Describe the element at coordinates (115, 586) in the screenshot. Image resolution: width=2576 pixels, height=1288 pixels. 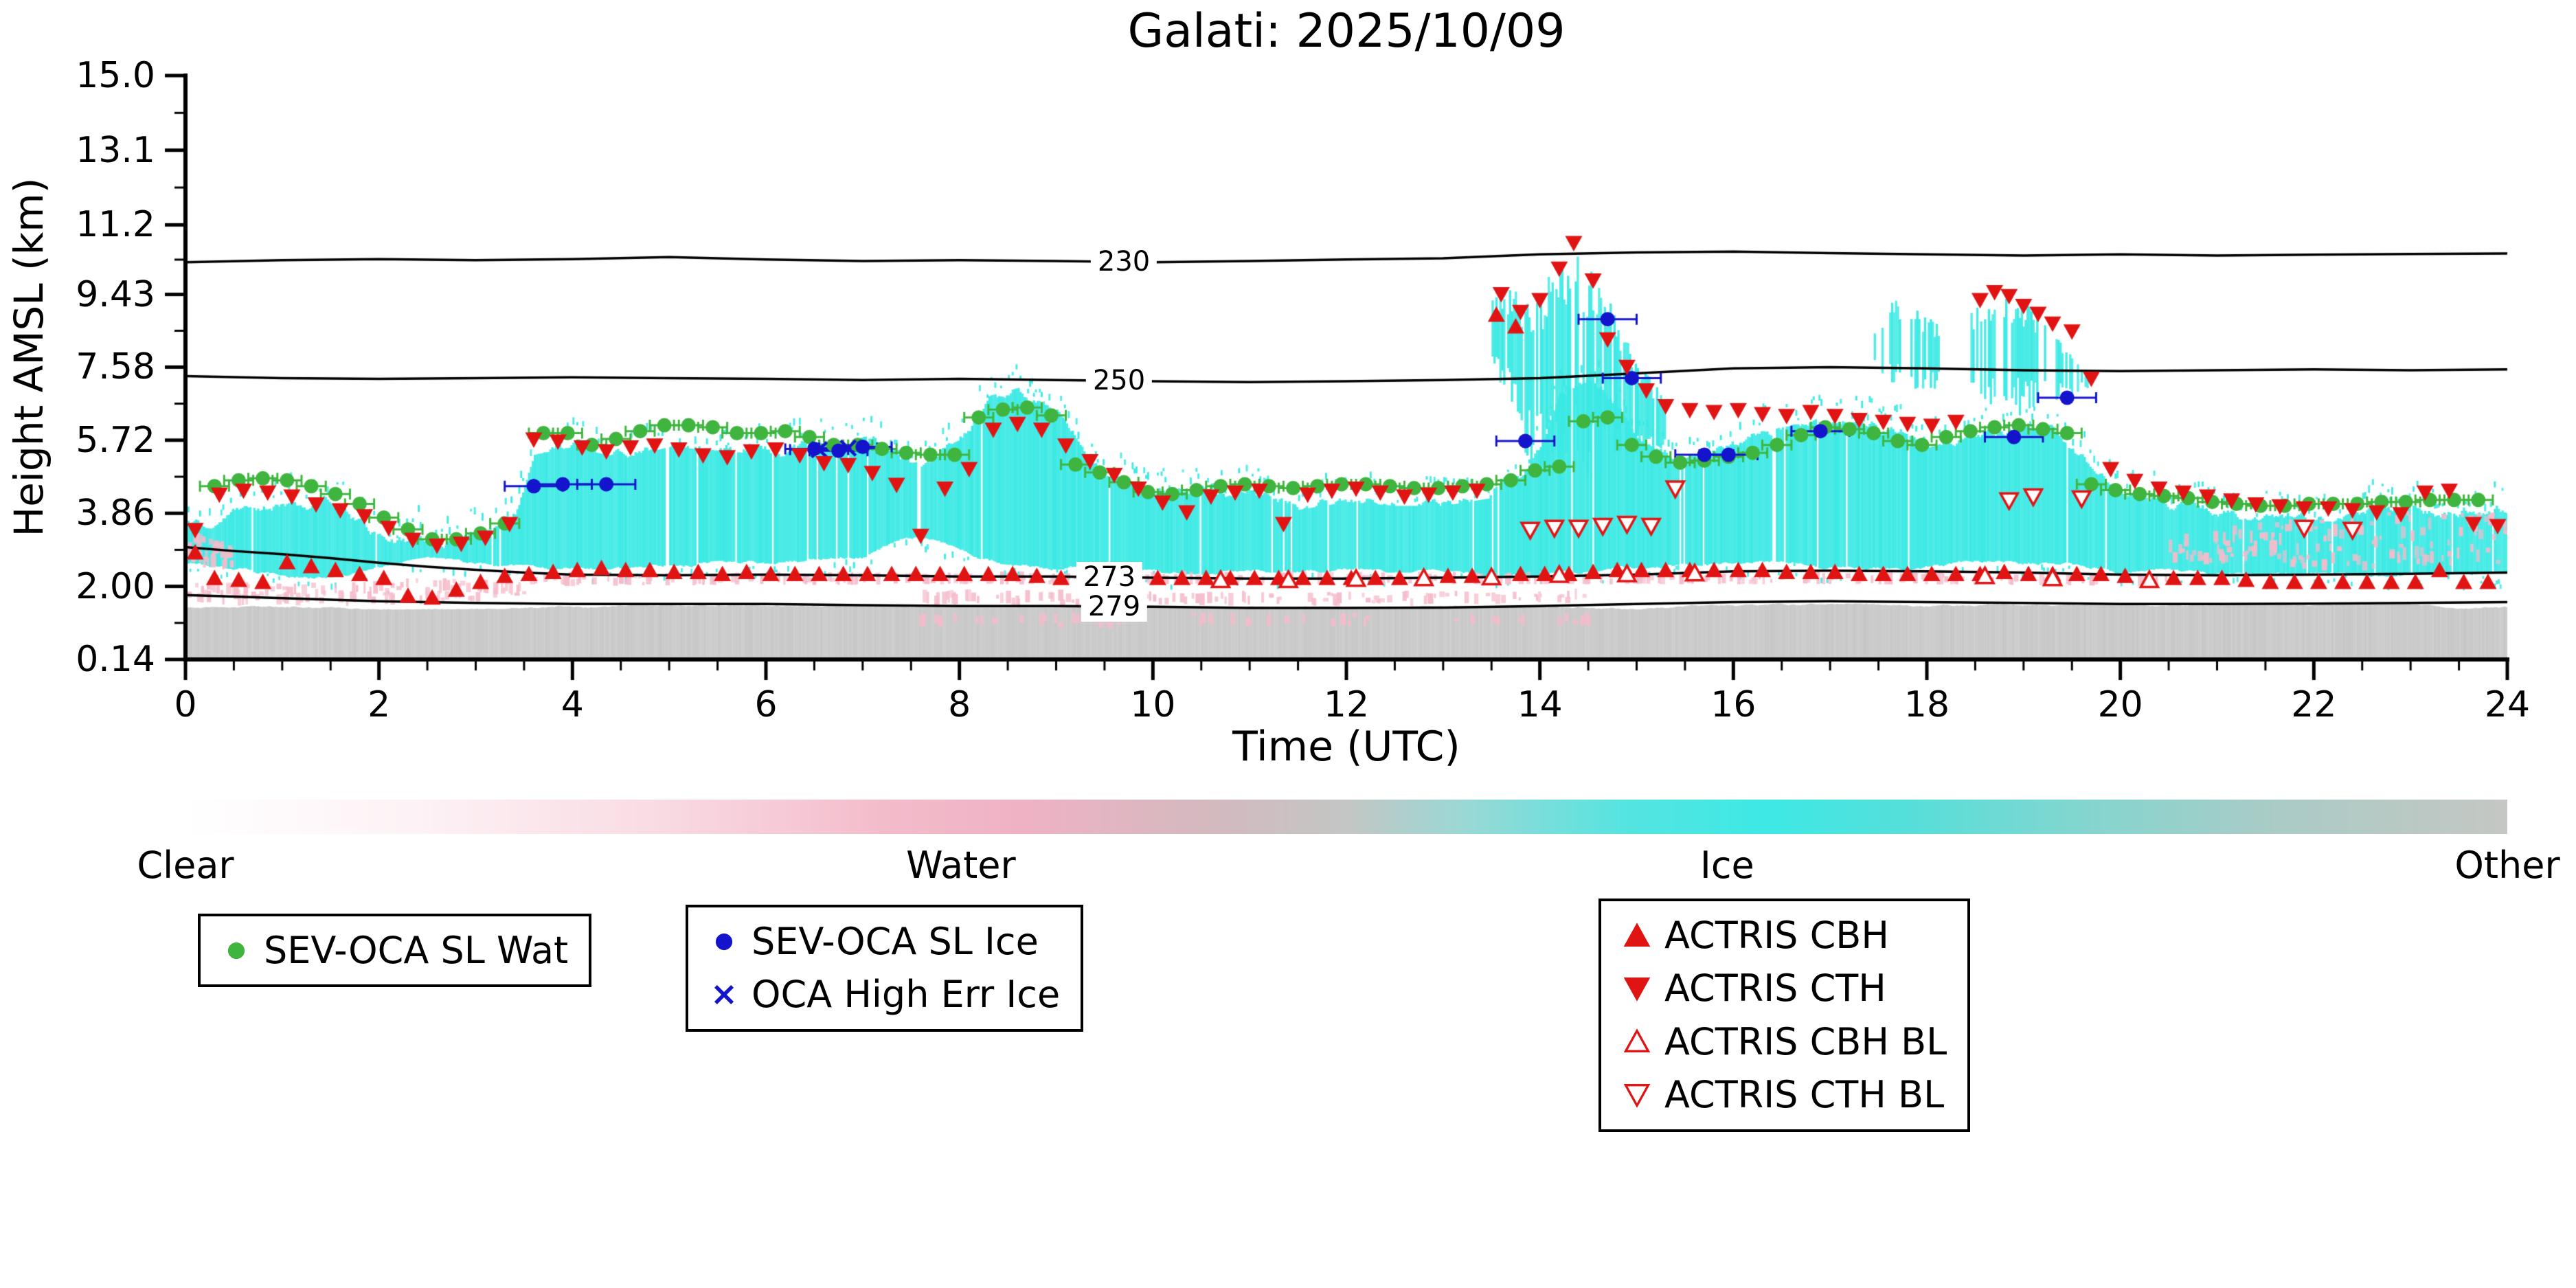
I see `y-tick-label: 2.00` at that location.